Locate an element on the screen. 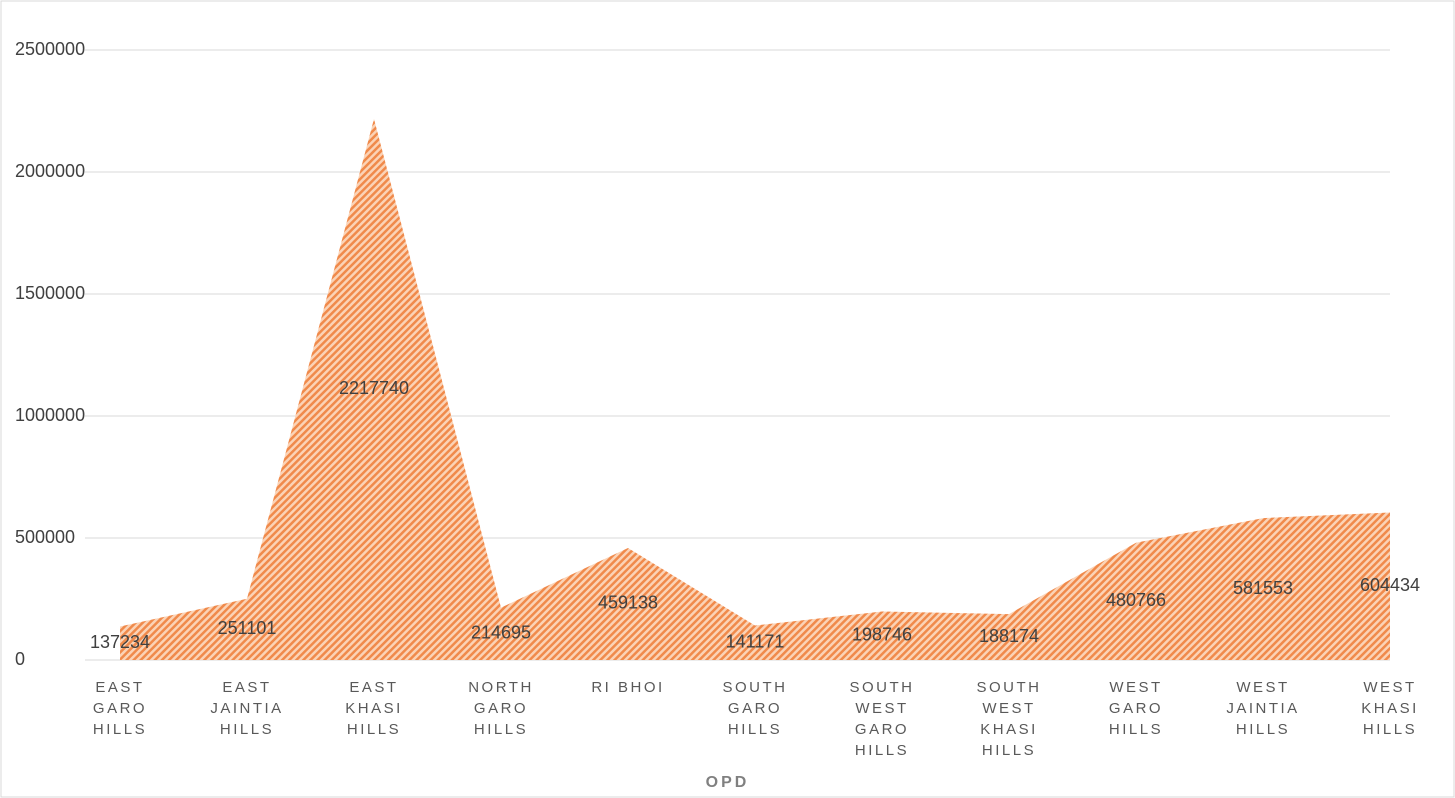  y-tick-label: 500000 is located at coordinates (45, 537).